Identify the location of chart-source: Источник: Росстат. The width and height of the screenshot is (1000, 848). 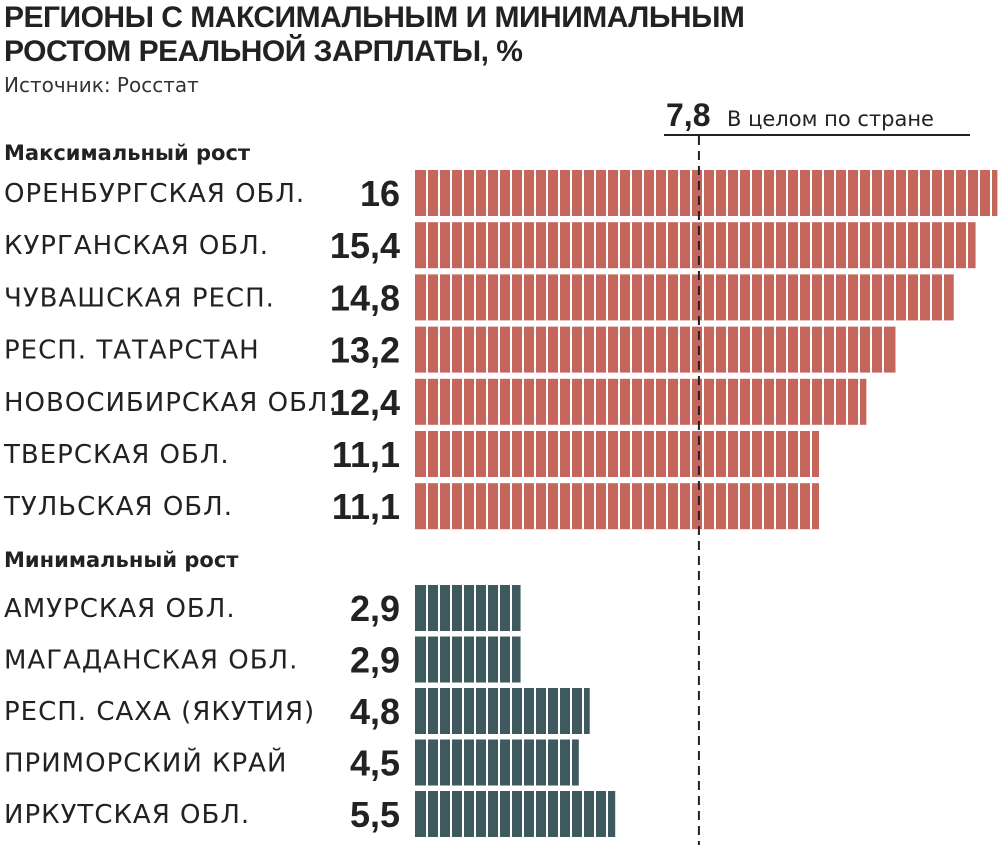
(101, 85).